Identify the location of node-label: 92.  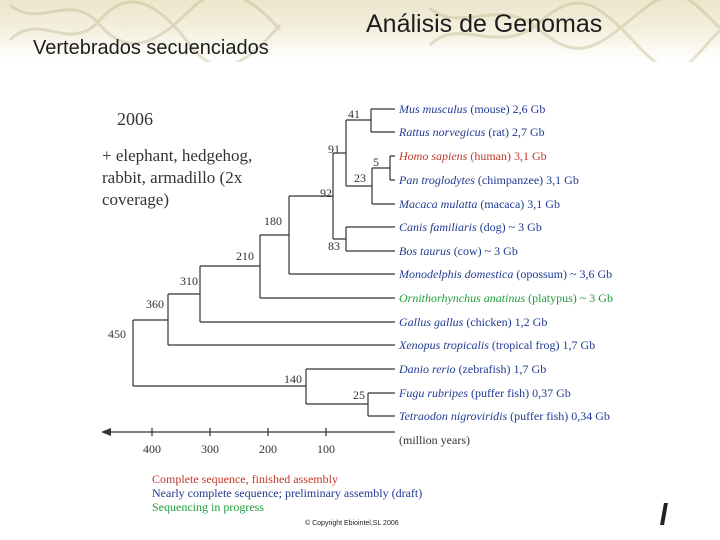
(326, 193).